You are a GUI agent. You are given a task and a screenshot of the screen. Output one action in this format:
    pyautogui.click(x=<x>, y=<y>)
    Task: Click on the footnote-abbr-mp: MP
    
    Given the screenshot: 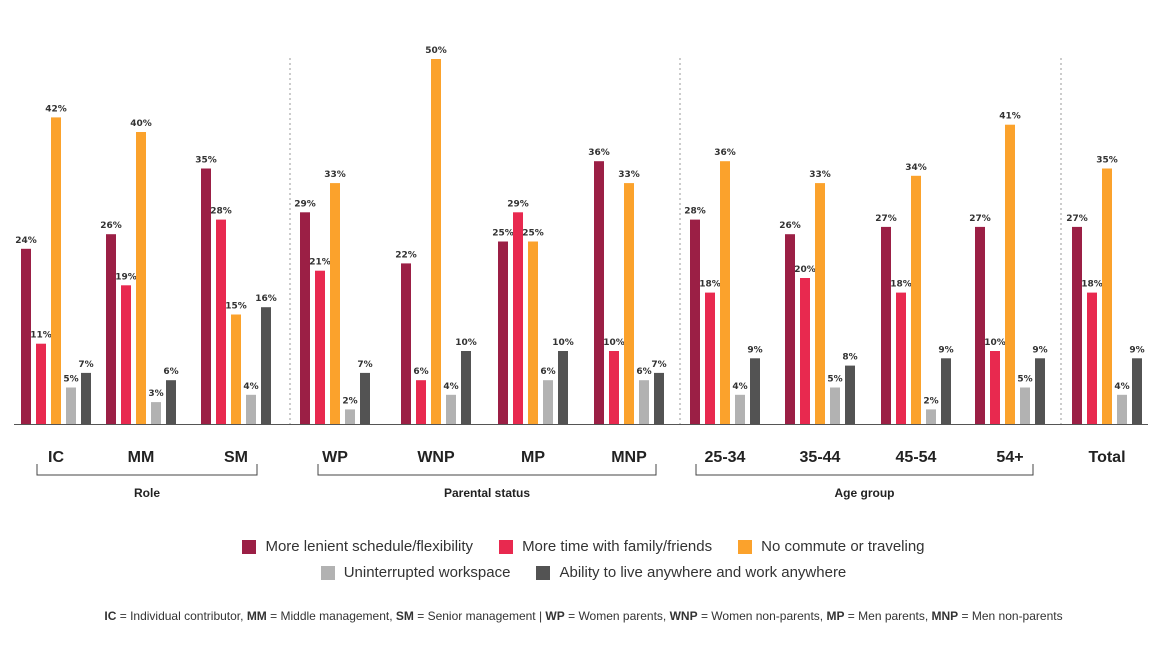 What is the action you would take?
    pyautogui.click(x=835, y=616)
    